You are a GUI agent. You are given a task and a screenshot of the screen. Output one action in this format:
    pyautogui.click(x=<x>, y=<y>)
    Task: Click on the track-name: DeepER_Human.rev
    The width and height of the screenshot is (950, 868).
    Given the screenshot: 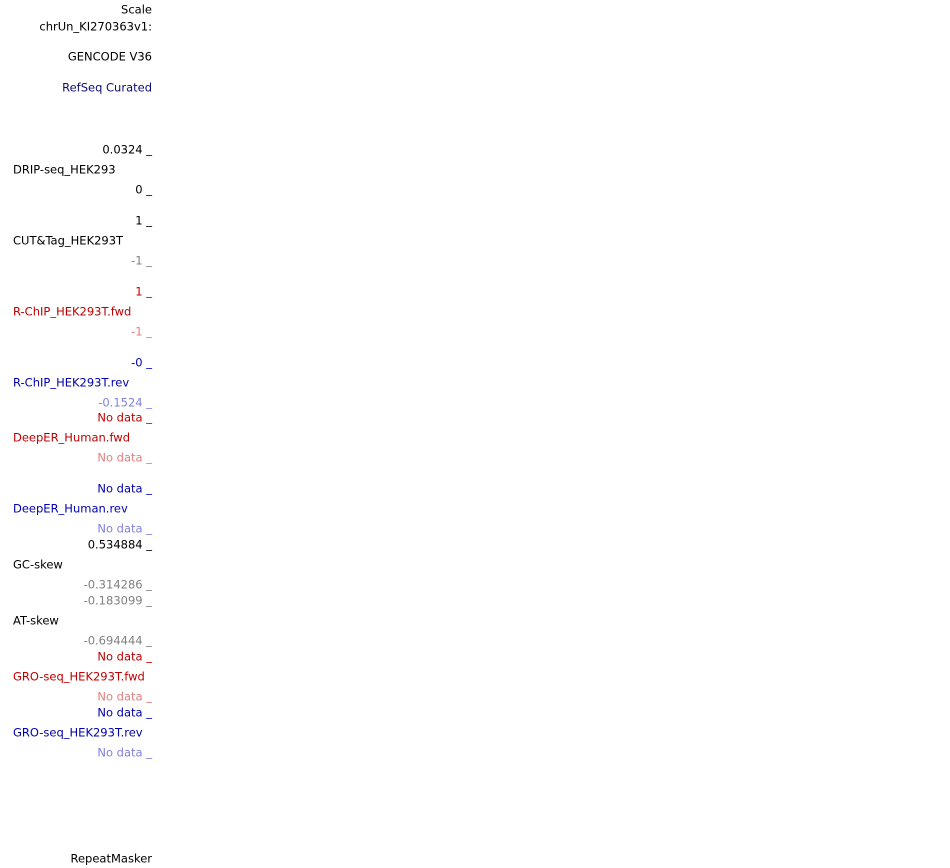 What is the action you would take?
    pyautogui.click(x=70, y=509)
    